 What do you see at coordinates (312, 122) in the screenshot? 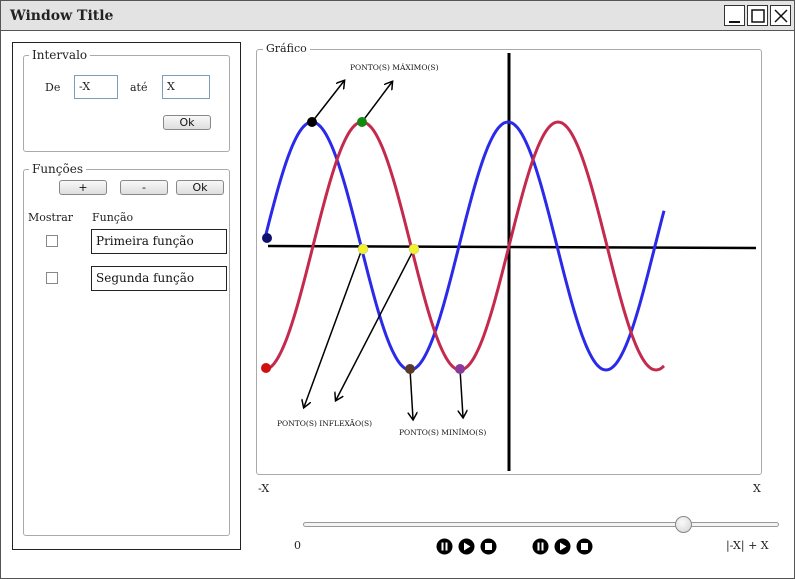
I see `max-point-blue` at bounding box center [312, 122].